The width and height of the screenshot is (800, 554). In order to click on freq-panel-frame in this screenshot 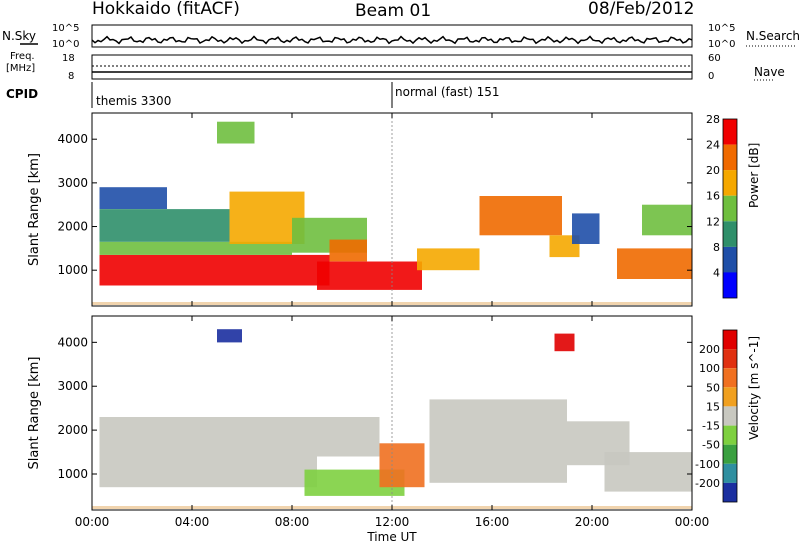, I will do `click(392, 67)`.